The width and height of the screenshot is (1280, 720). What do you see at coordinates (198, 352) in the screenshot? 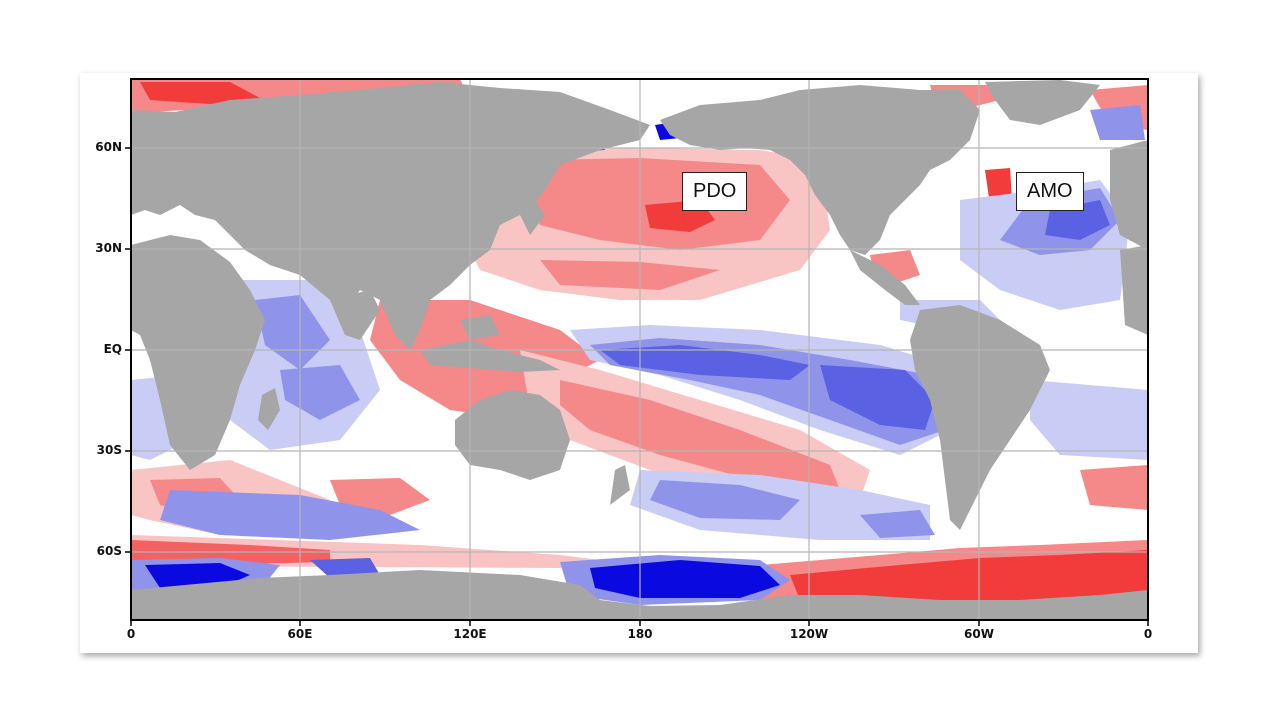
I see `land-africa` at bounding box center [198, 352].